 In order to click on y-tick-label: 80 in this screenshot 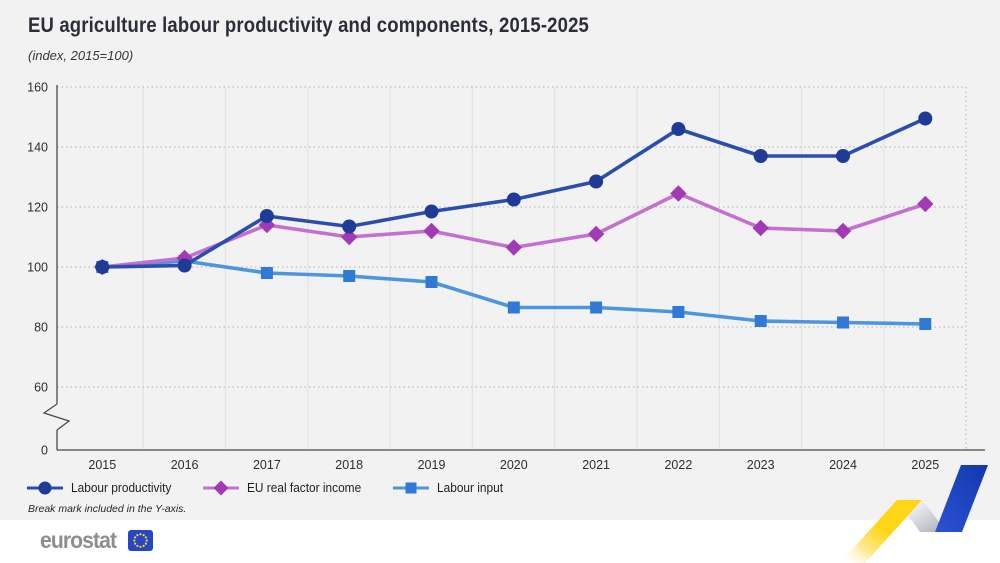, I will do `click(41, 328)`.